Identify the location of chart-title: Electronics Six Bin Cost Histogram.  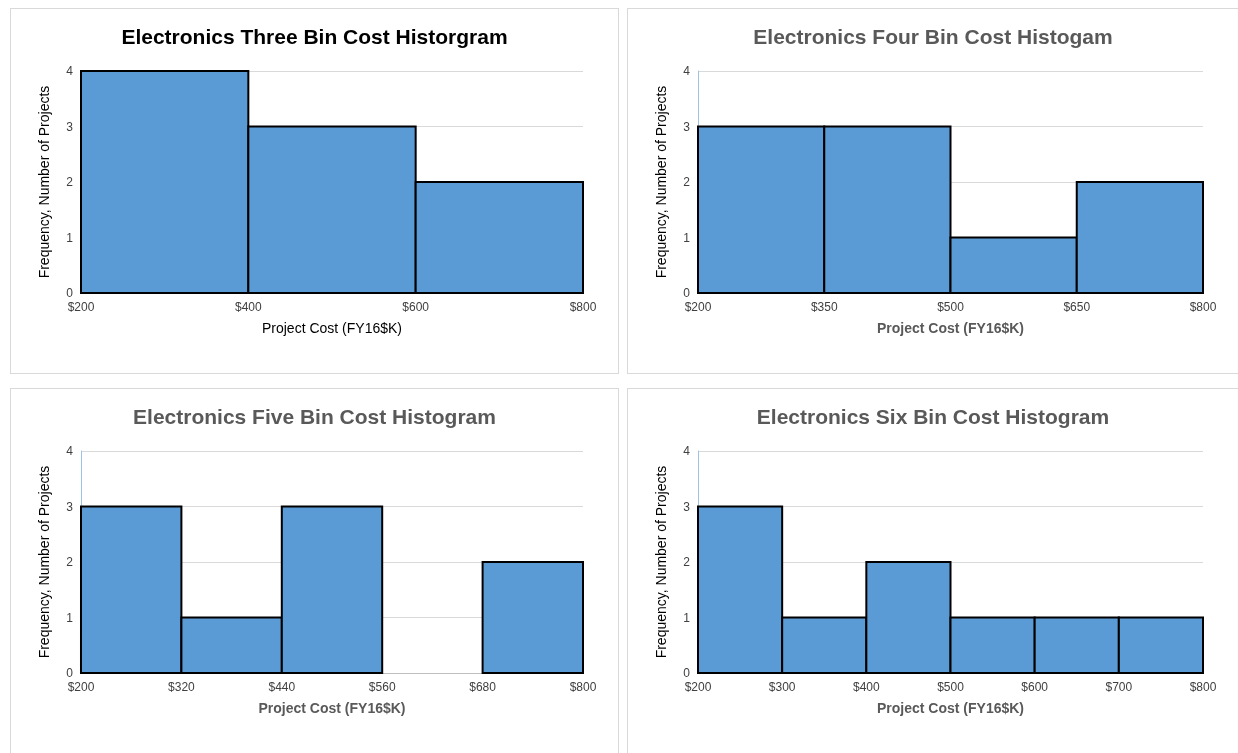
(933, 416).